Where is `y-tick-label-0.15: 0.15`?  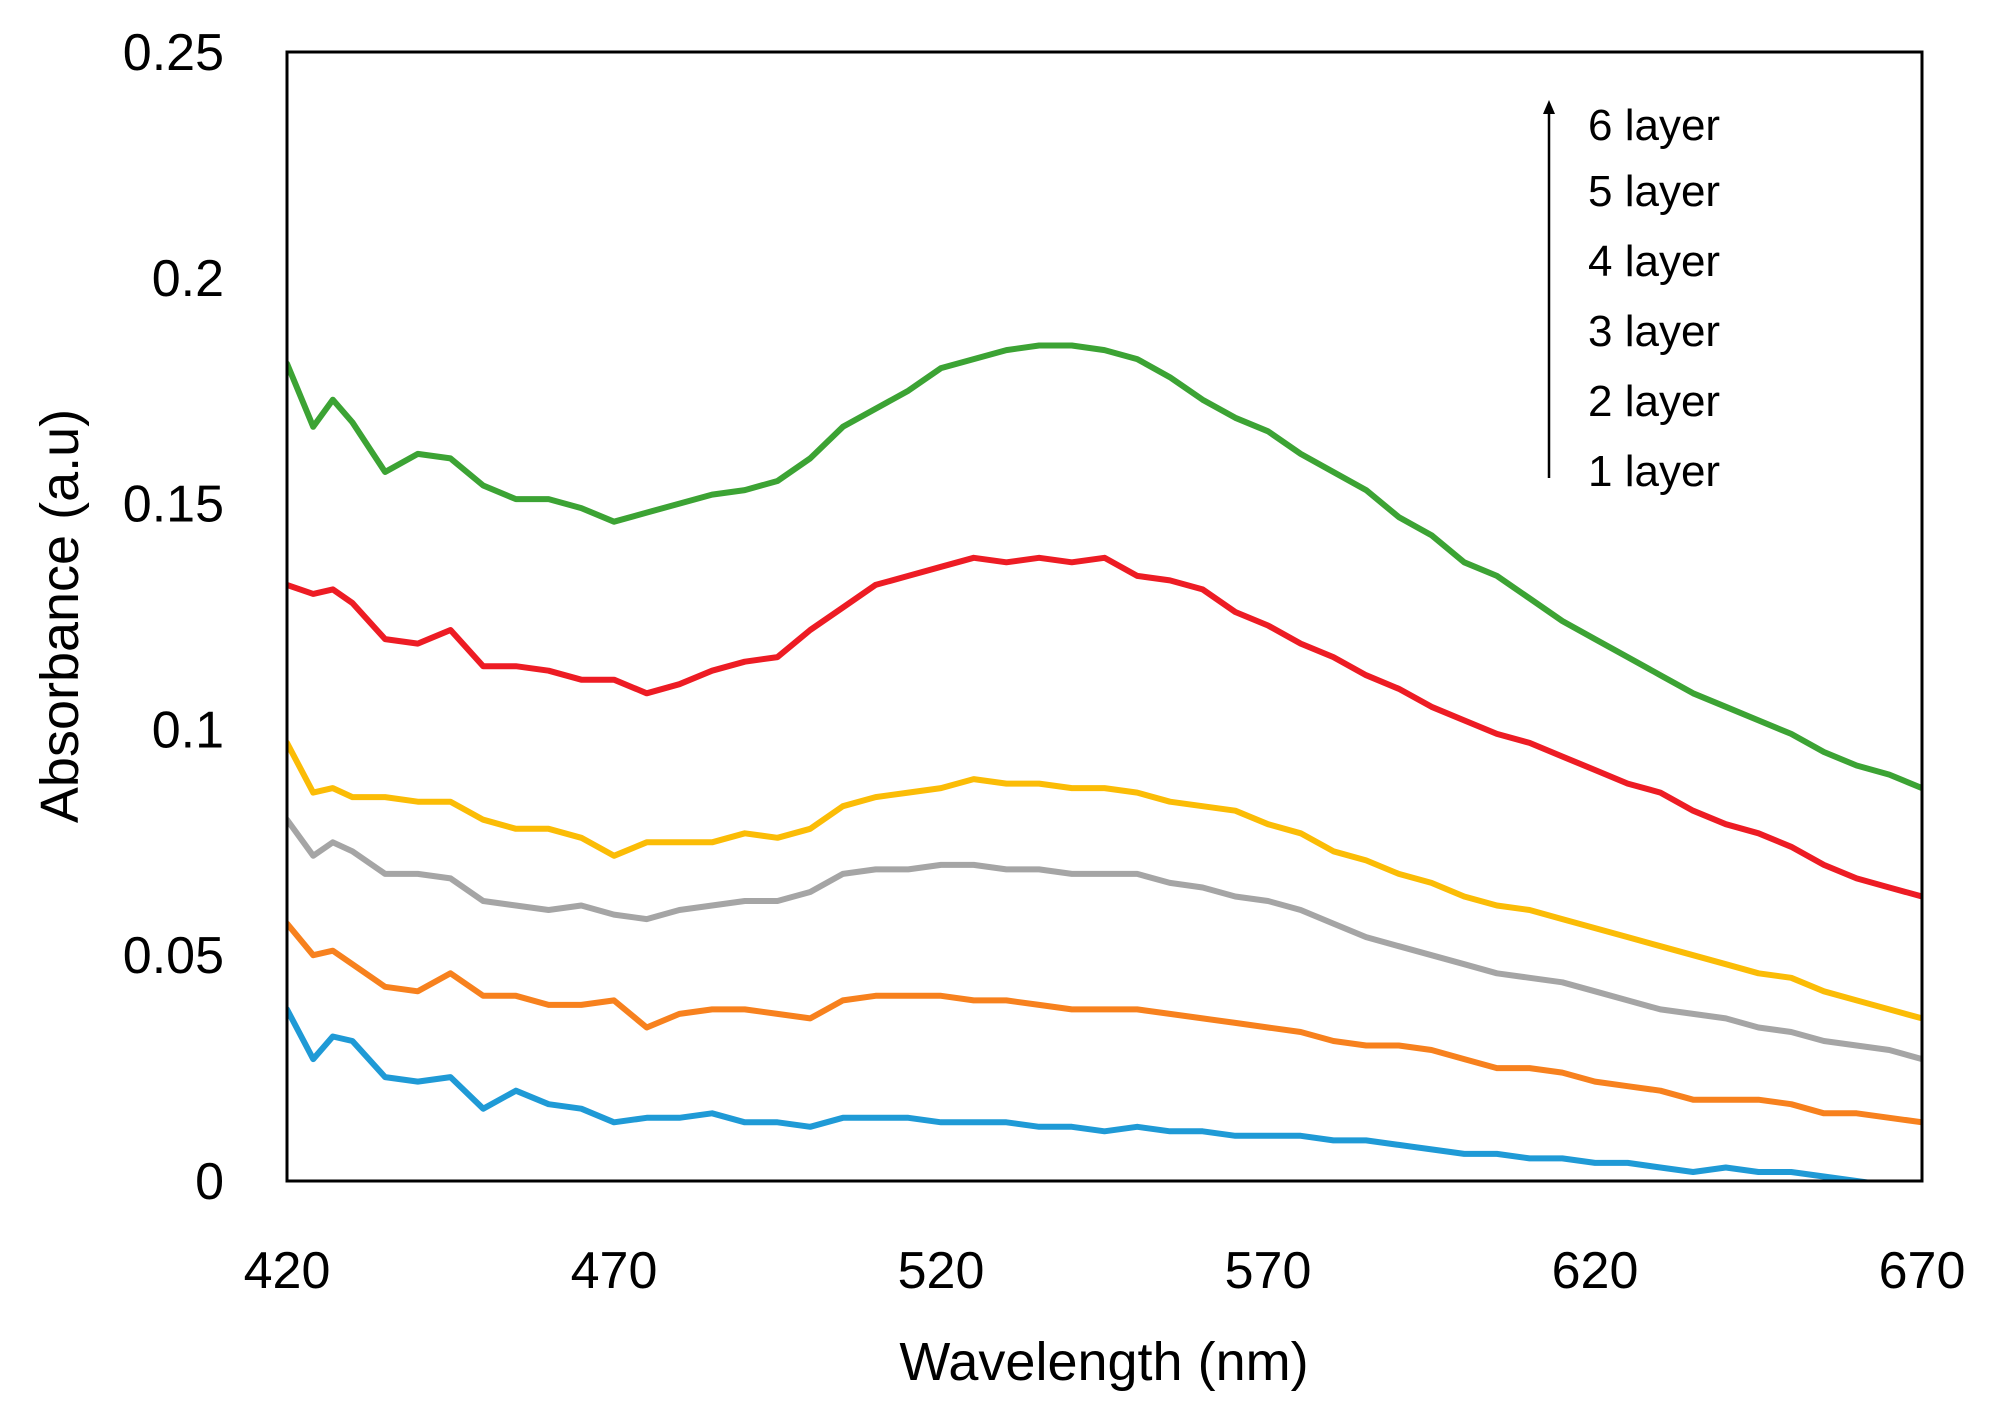 y-tick-label-0.15: 0.15 is located at coordinates (173, 505).